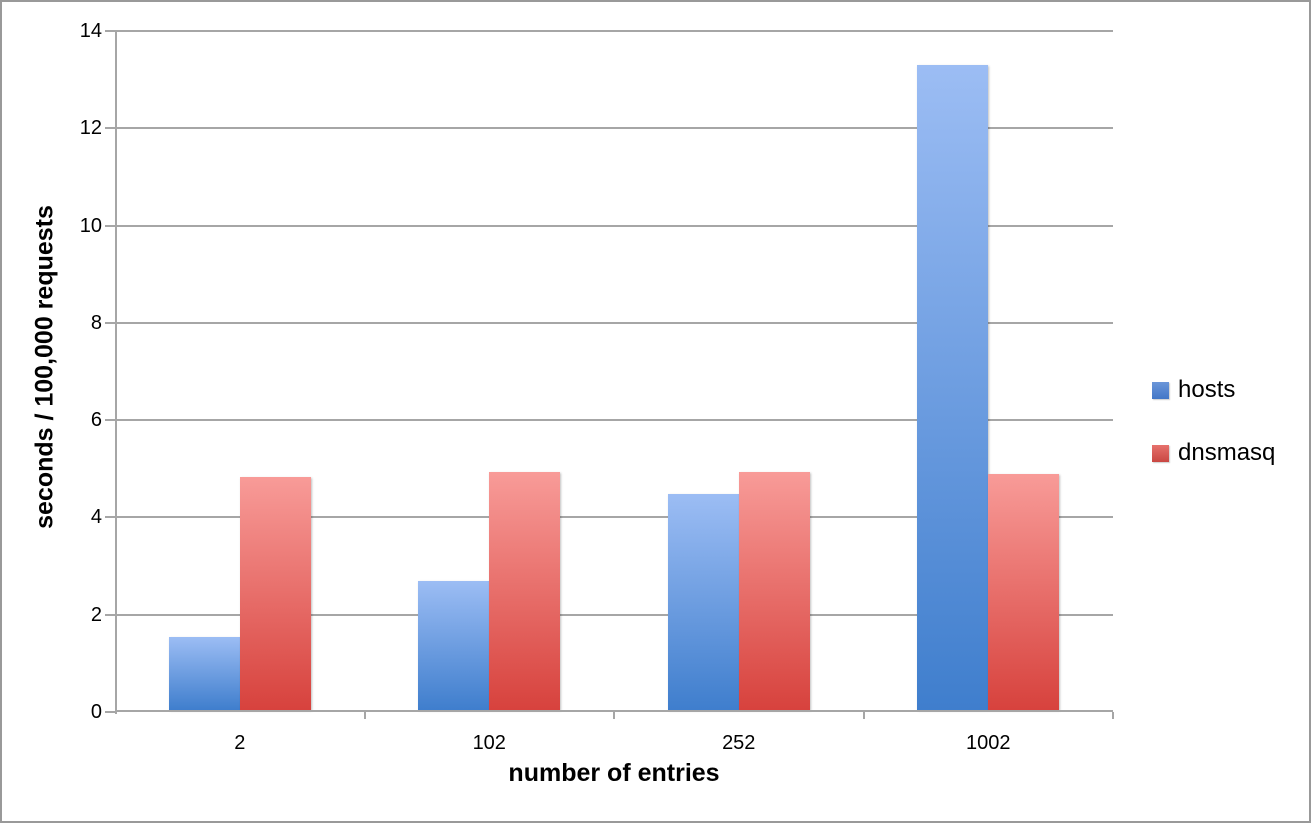 The image size is (1311, 823). I want to click on dnsmasq-swatch-icon, so click(1160, 453).